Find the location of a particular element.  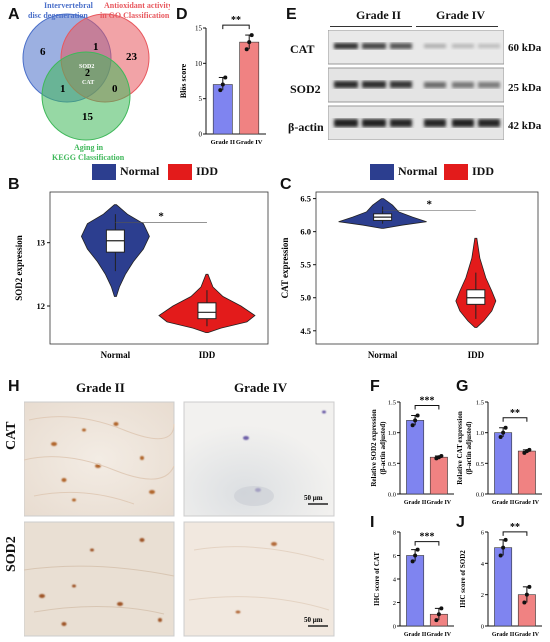

blot-row-label-cat: CAT is located at coordinates (302, 49).